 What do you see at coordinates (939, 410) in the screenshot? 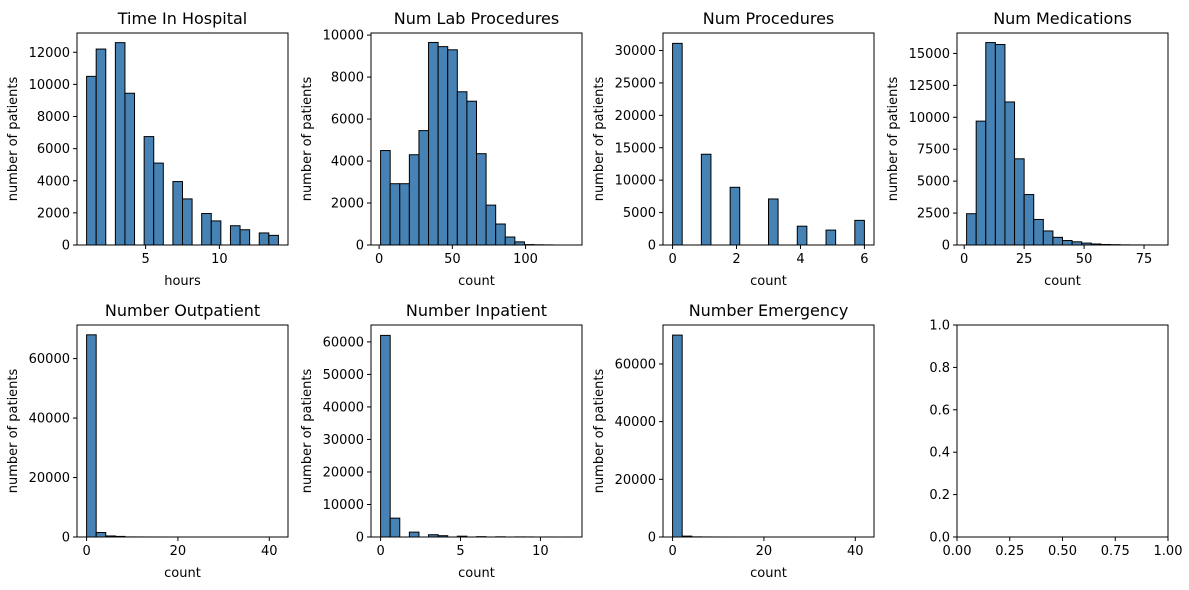
I see `y-tick-label: 0.6` at bounding box center [939, 410].